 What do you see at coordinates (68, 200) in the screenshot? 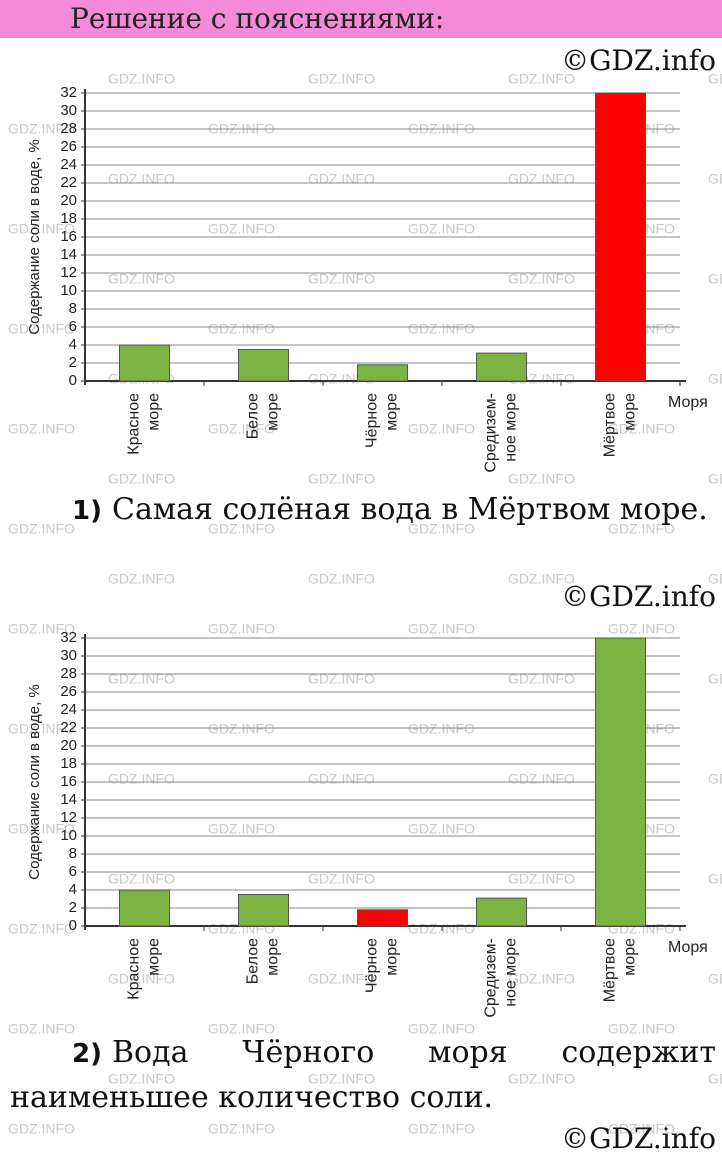
I see `y-tick-label: 20` at bounding box center [68, 200].